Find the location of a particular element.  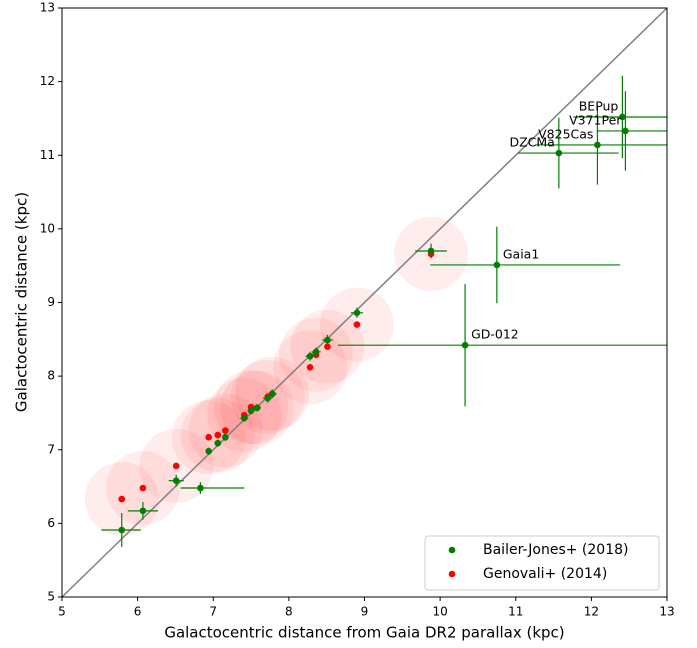

point-label: V825Cas is located at coordinates (565, 133).